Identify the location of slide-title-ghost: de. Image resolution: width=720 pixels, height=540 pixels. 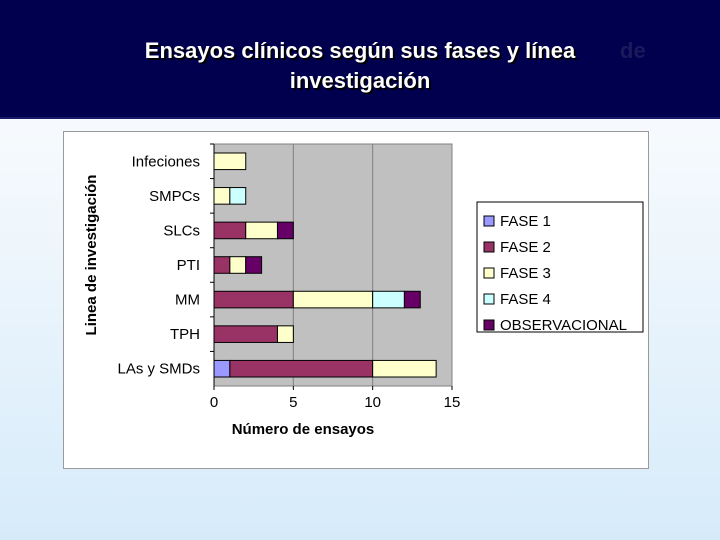
(633, 50).